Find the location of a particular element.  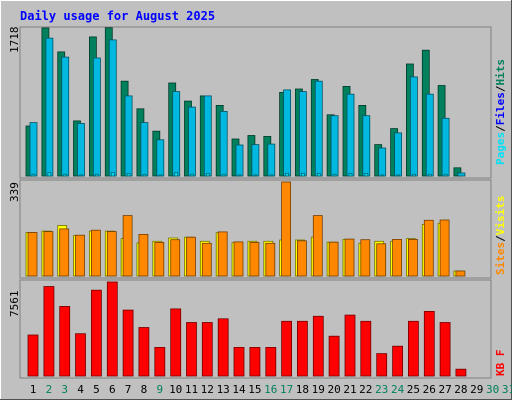

day-label-7: 7 is located at coordinates (128, 389).